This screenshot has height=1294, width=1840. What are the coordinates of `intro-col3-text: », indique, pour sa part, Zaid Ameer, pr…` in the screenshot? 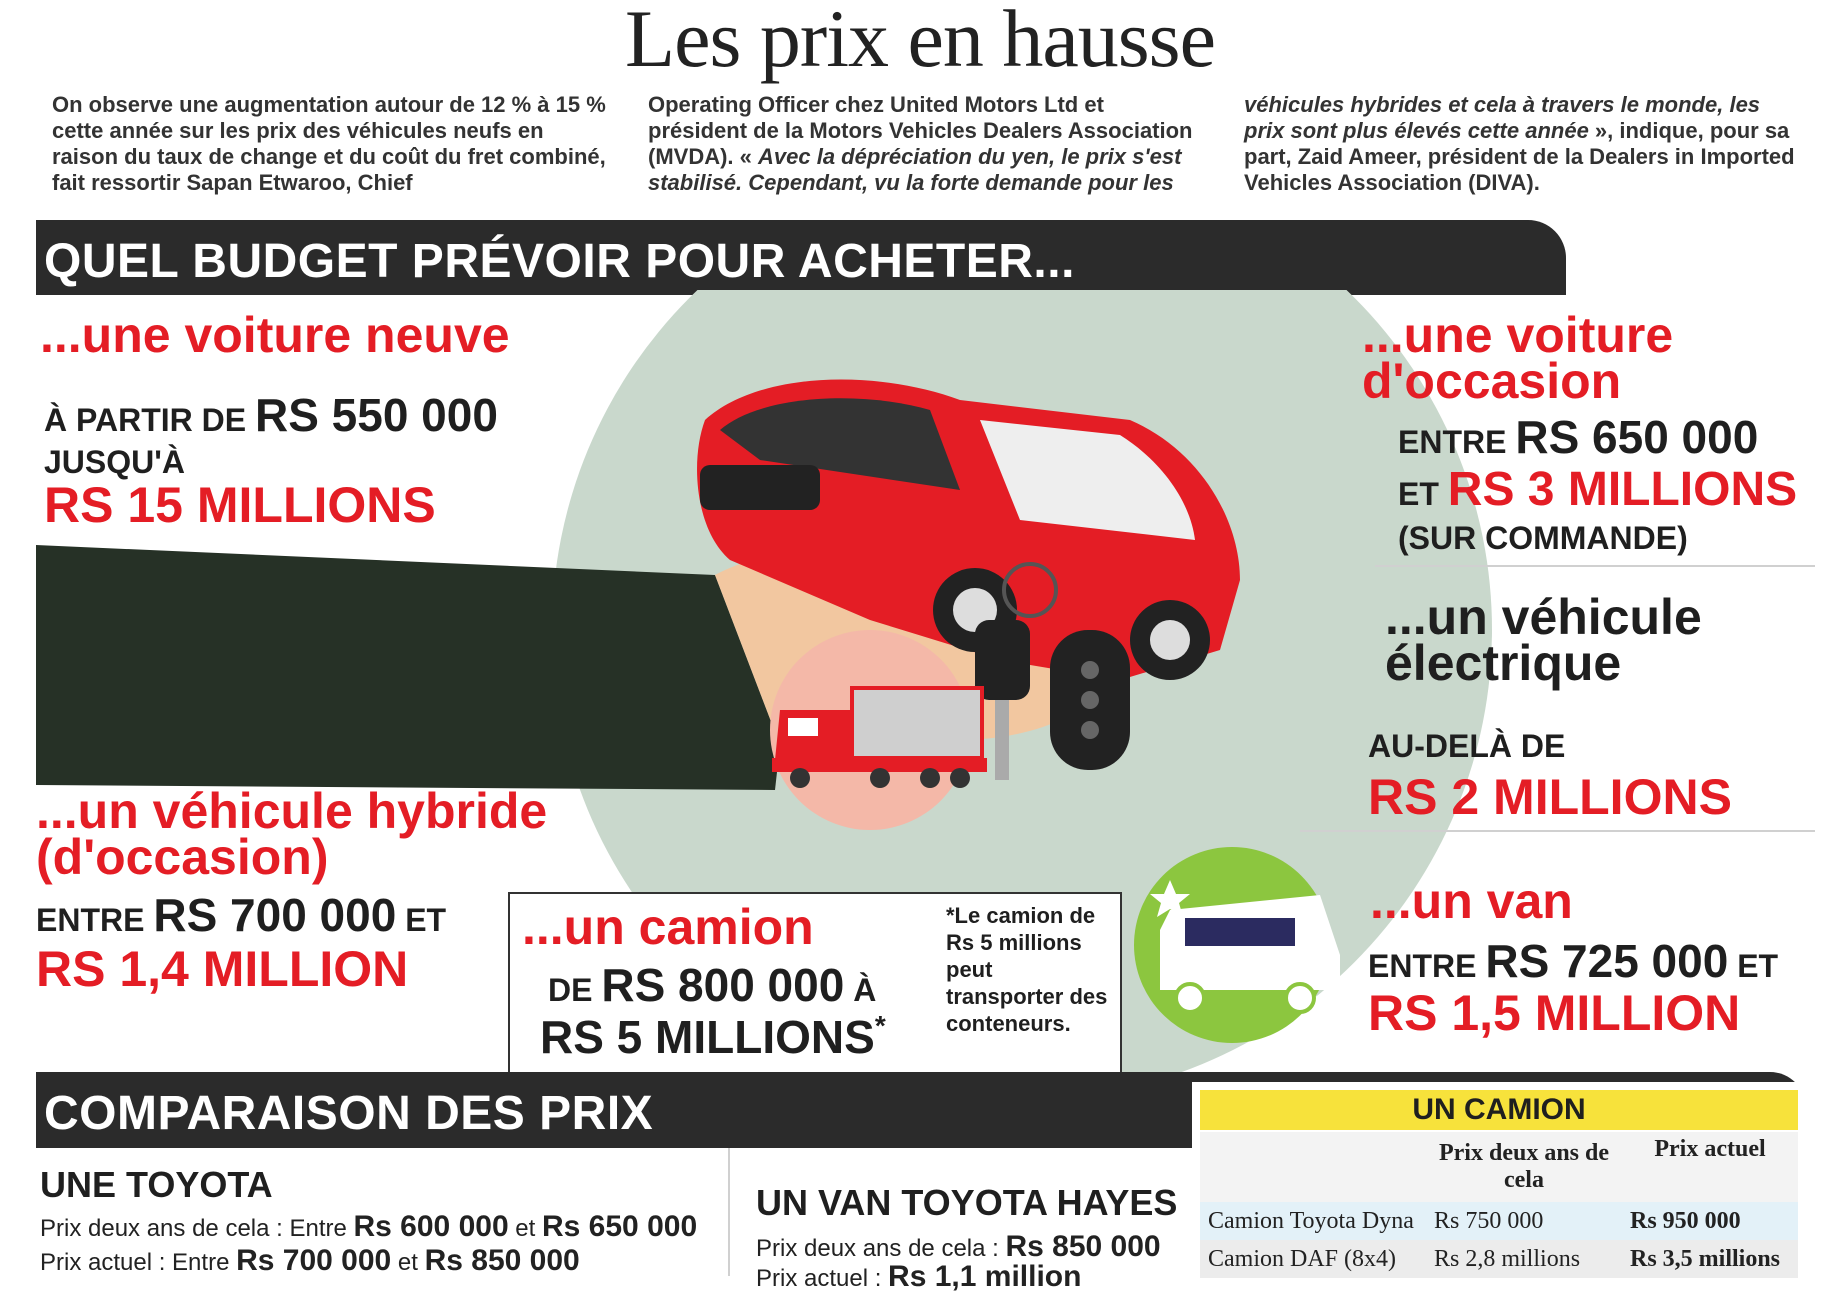 It's located at (1519, 156).